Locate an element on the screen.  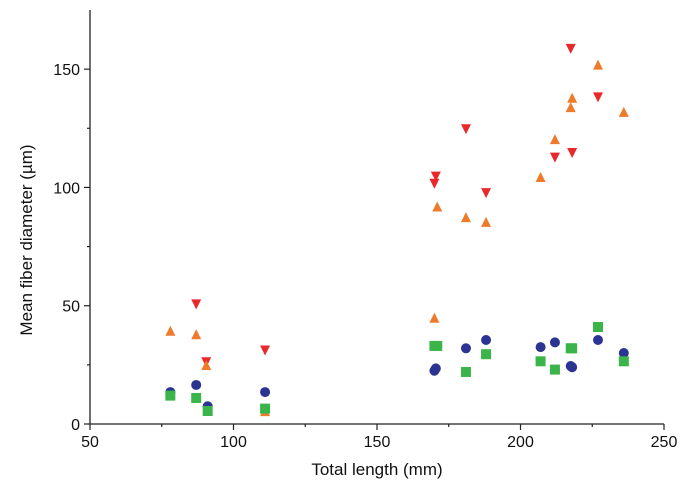
y-axis-title: Mean fiber diameter (µm) is located at coordinates (26, 239).